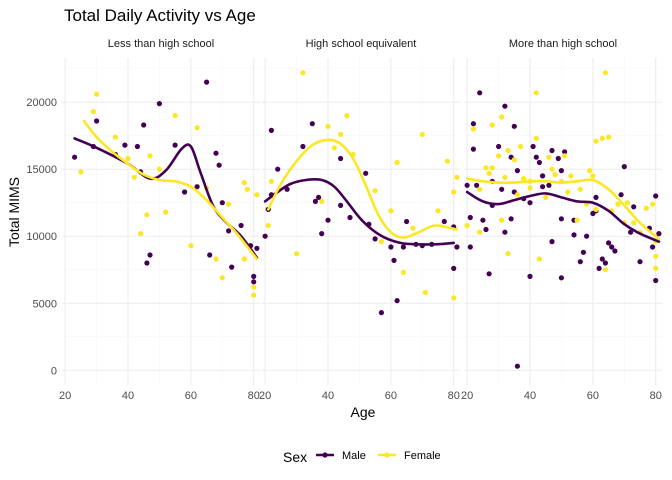 The height and width of the screenshot is (480, 672). Describe the element at coordinates (361, 44) in the screenshot. I see `facet-strip-label: High school equivalent` at that location.